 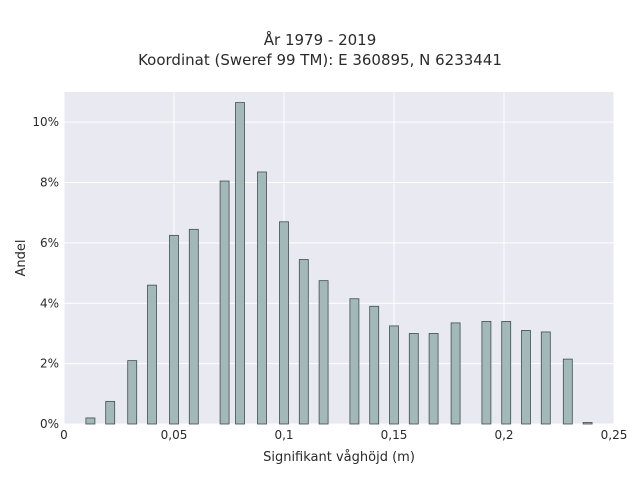 I want to click on y-tick-label: 6%, so click(x=49, y=243).